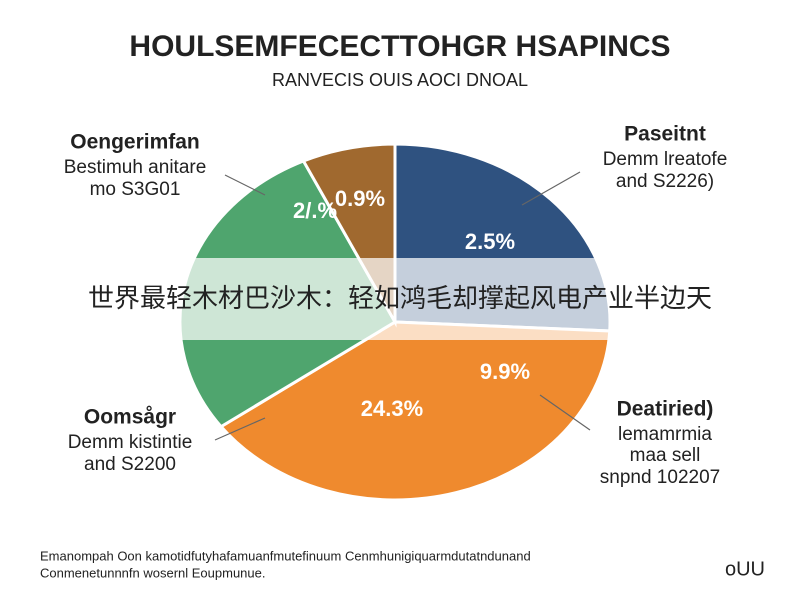  I want to click on callout-text: maa sell, so click(665, 455).